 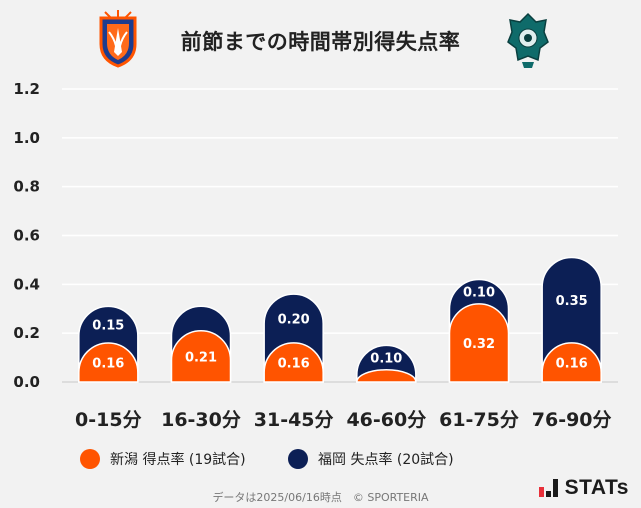 I want to click on x-tick-label: 16-30分, so click(x=201, y=420).